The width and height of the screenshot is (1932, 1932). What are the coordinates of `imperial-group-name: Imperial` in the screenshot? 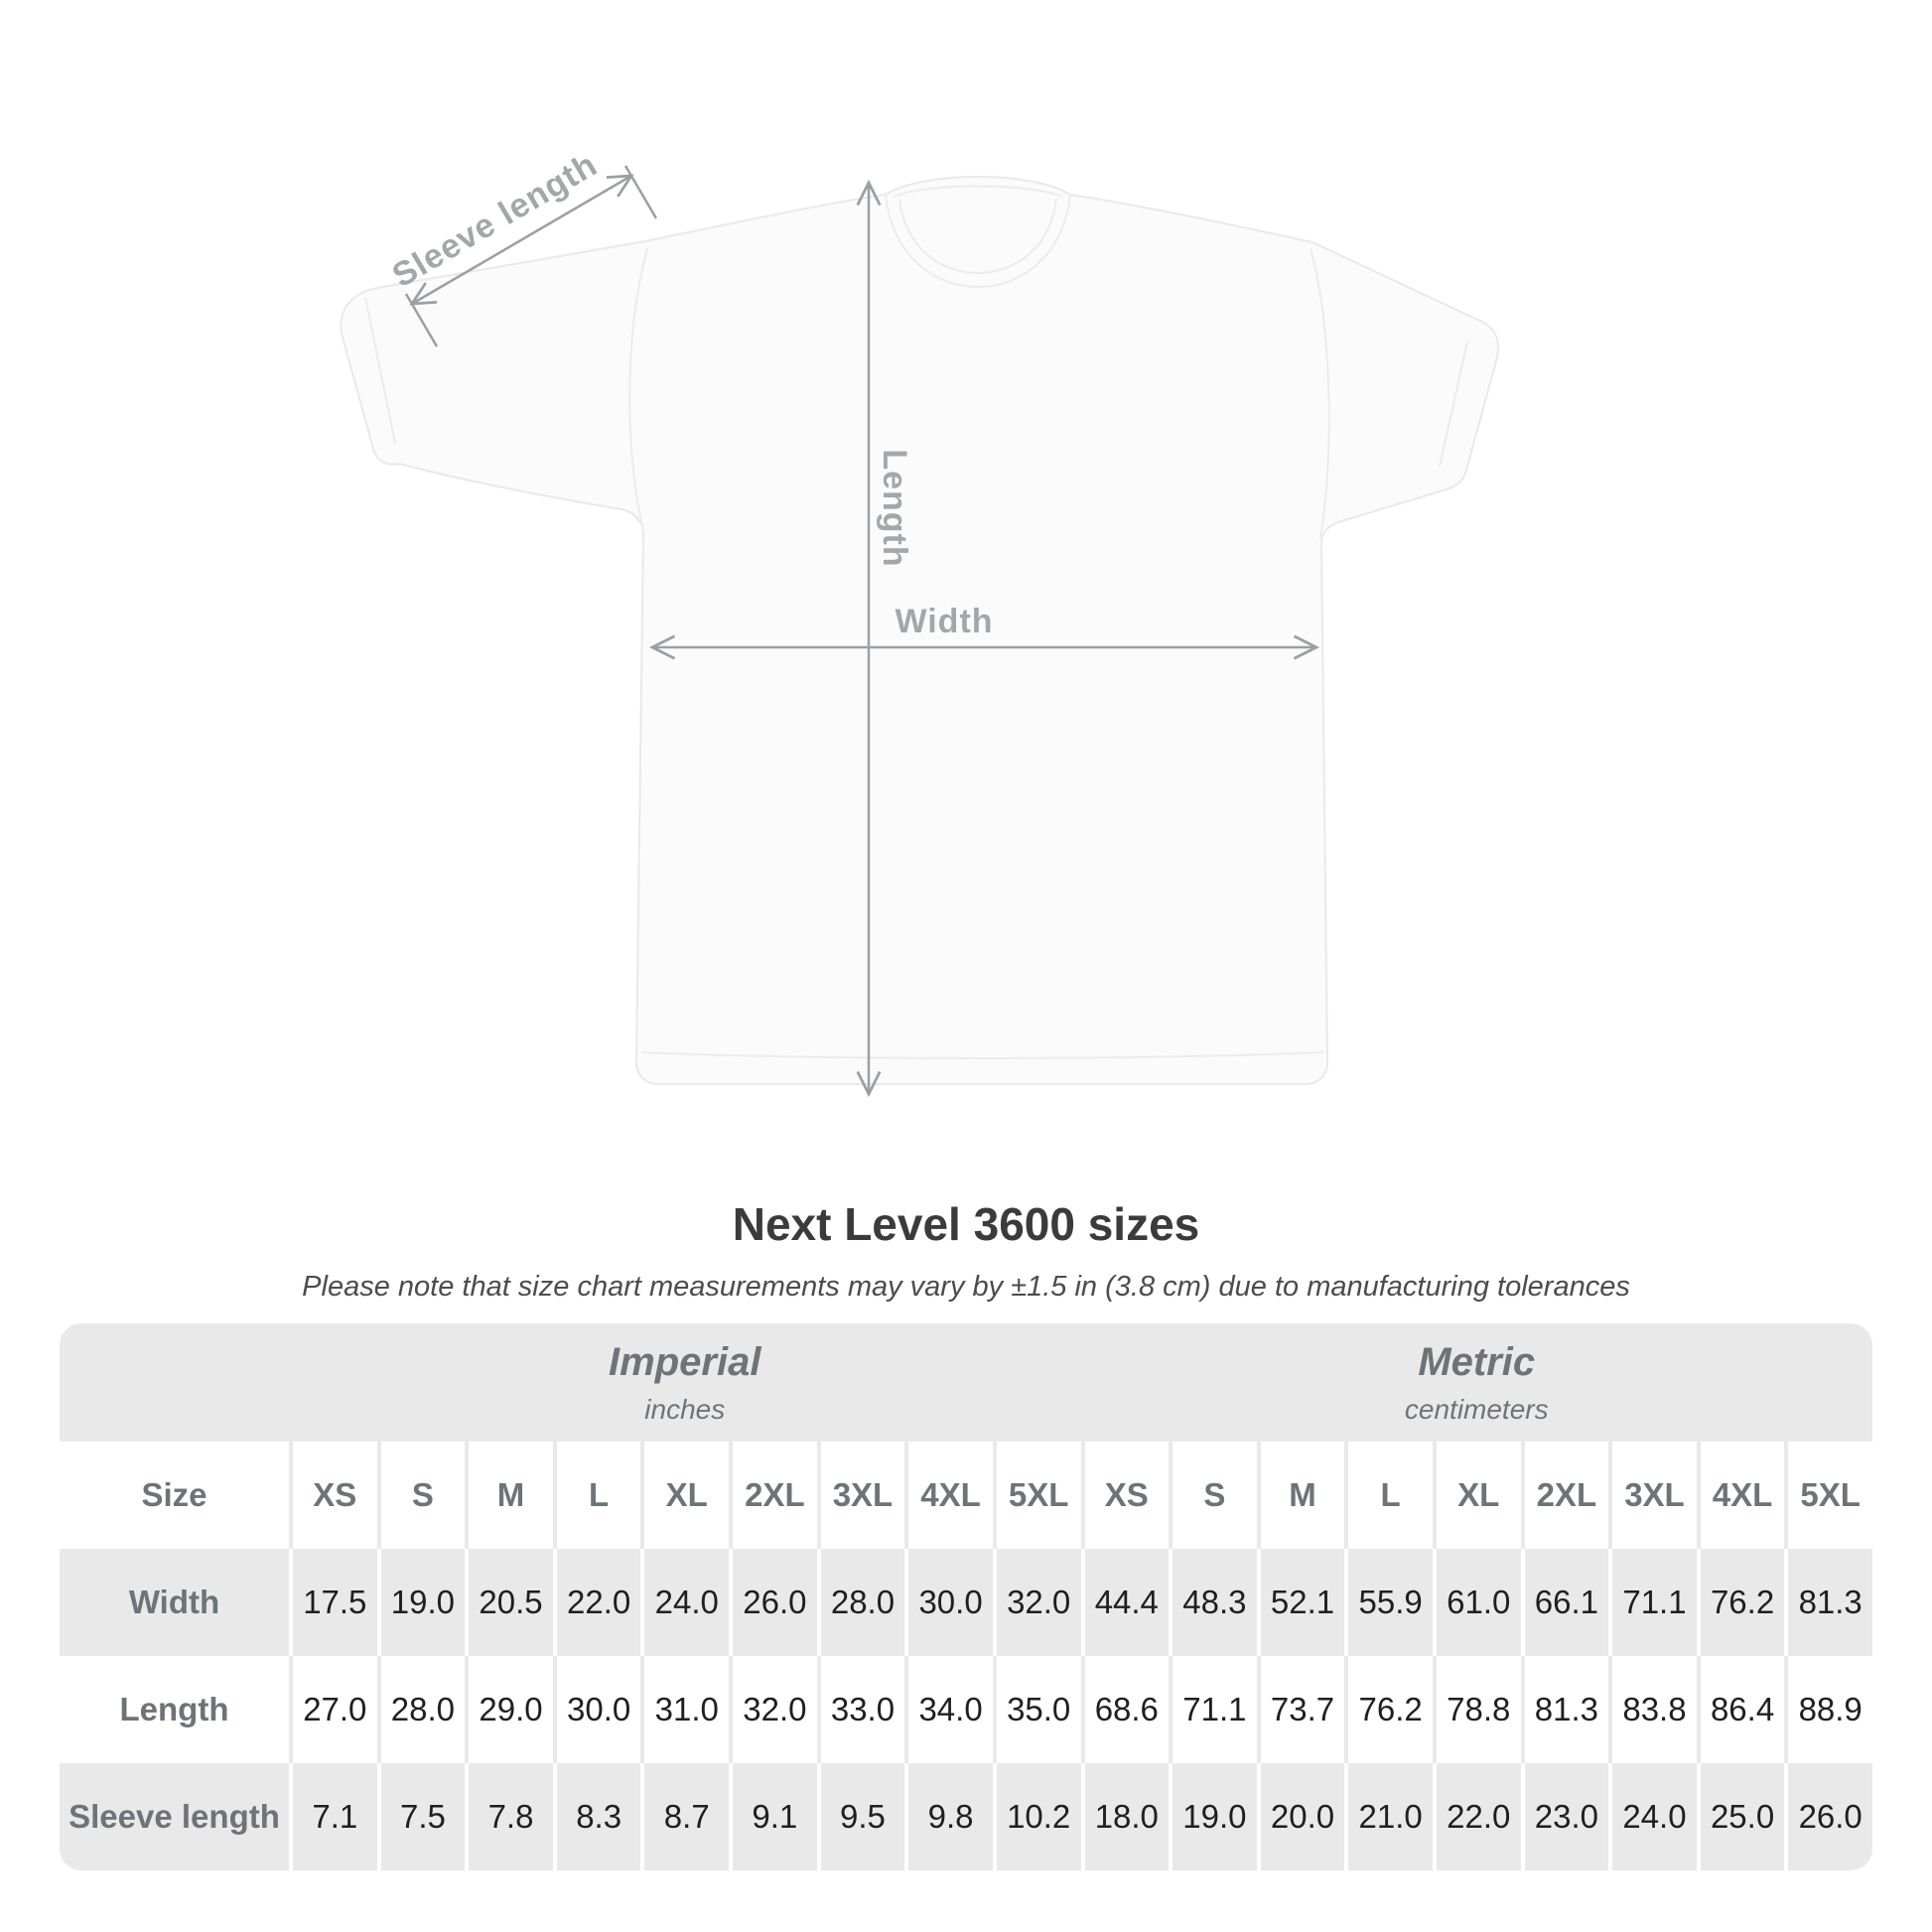 It's located at (685, 1361).